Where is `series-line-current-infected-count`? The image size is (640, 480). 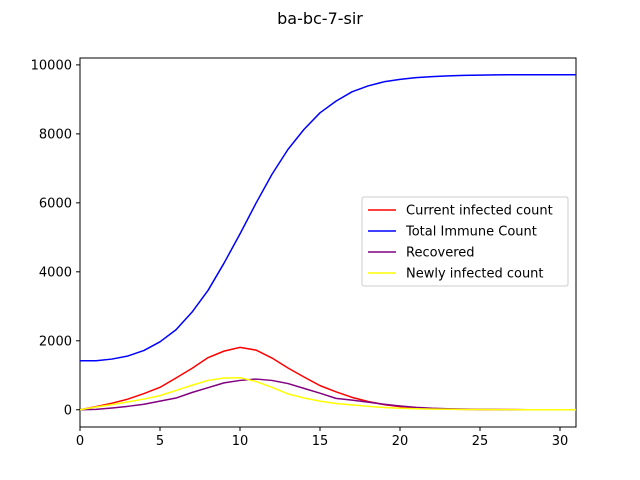 series-line-current-infected-count is located at coordinates (328, 378).